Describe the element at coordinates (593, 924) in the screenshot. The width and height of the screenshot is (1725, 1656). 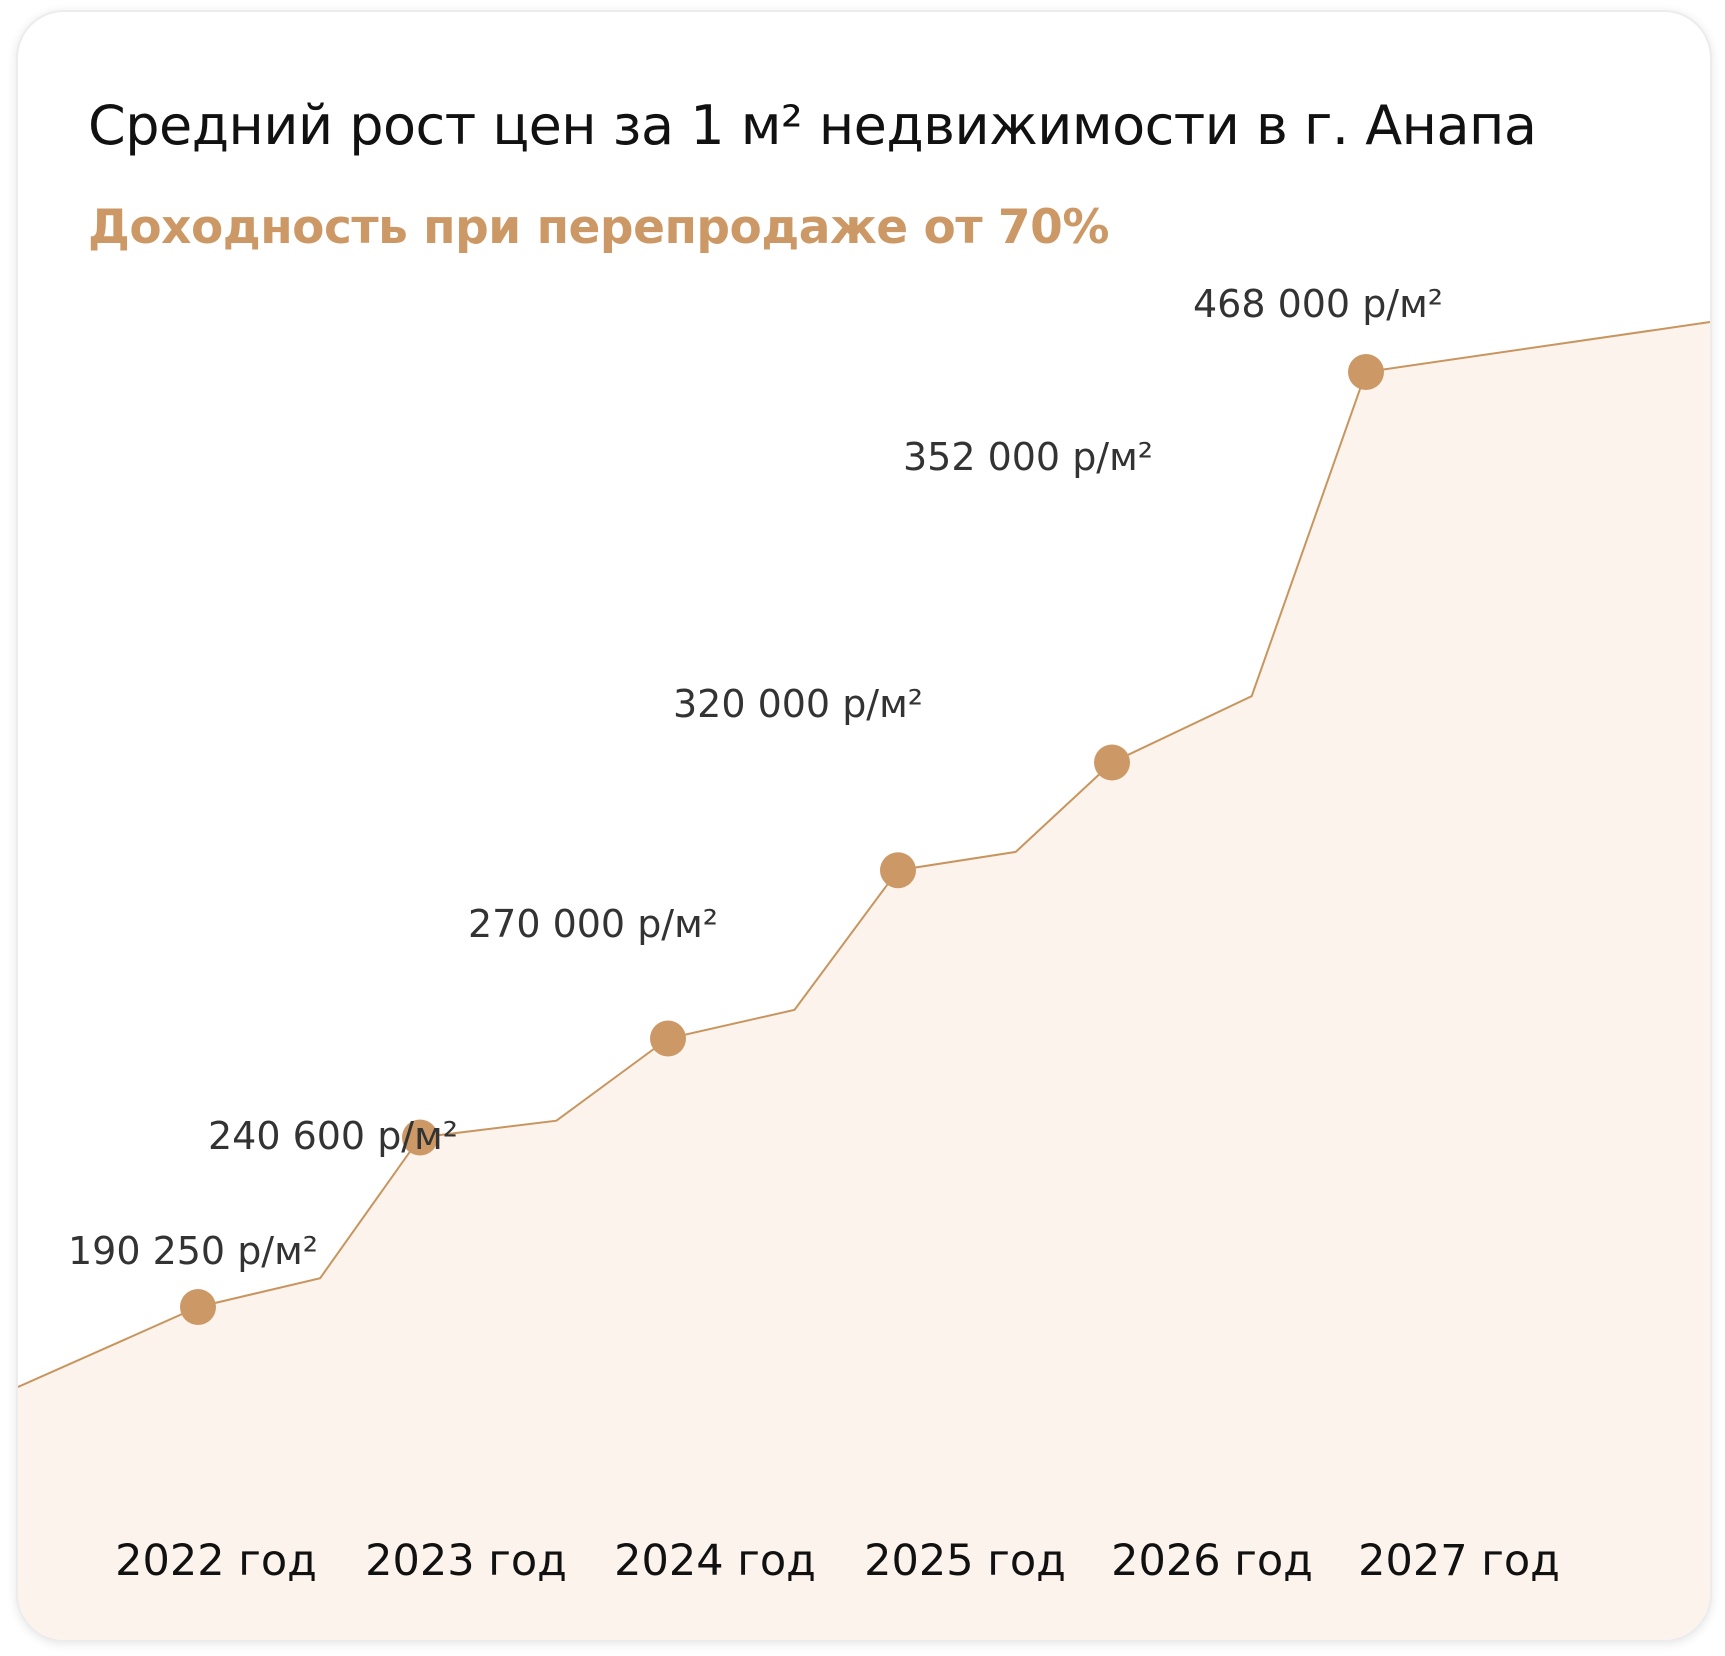
I see `data-label-3: 270 000 р/м²` at that location.